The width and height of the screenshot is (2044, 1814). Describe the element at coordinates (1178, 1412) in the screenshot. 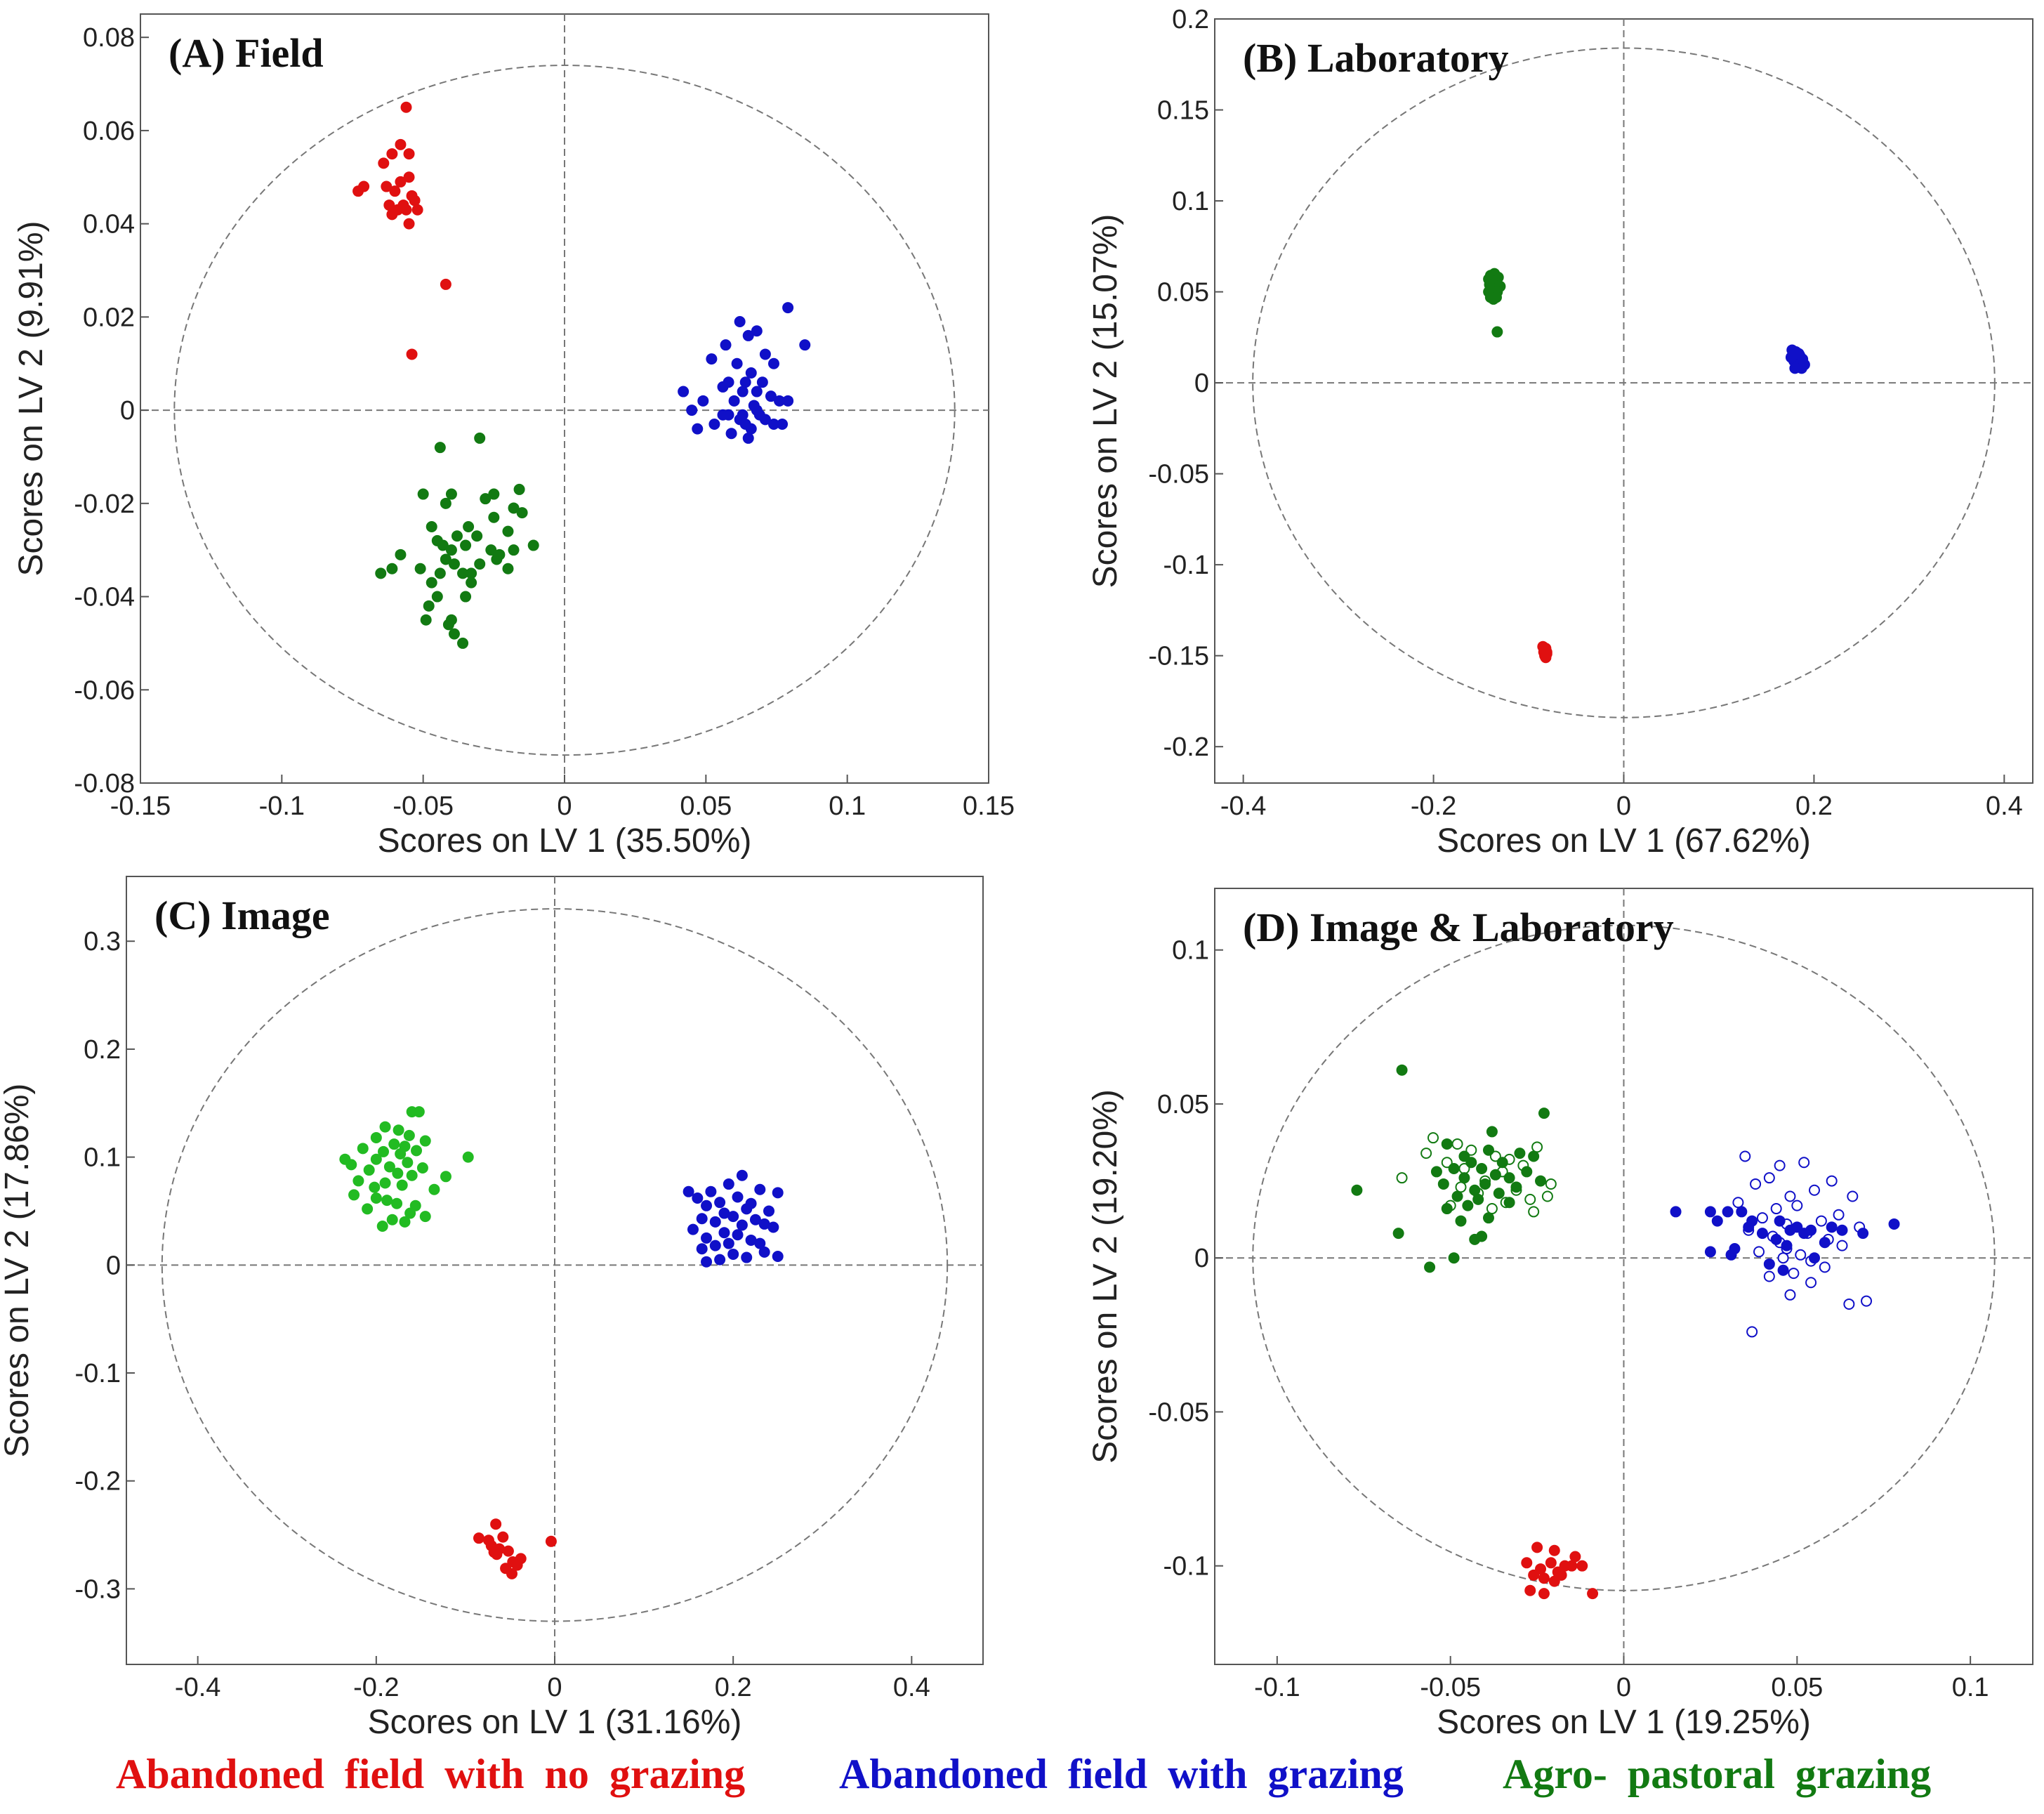

I see `y-tick-label: -0.05` at that location.